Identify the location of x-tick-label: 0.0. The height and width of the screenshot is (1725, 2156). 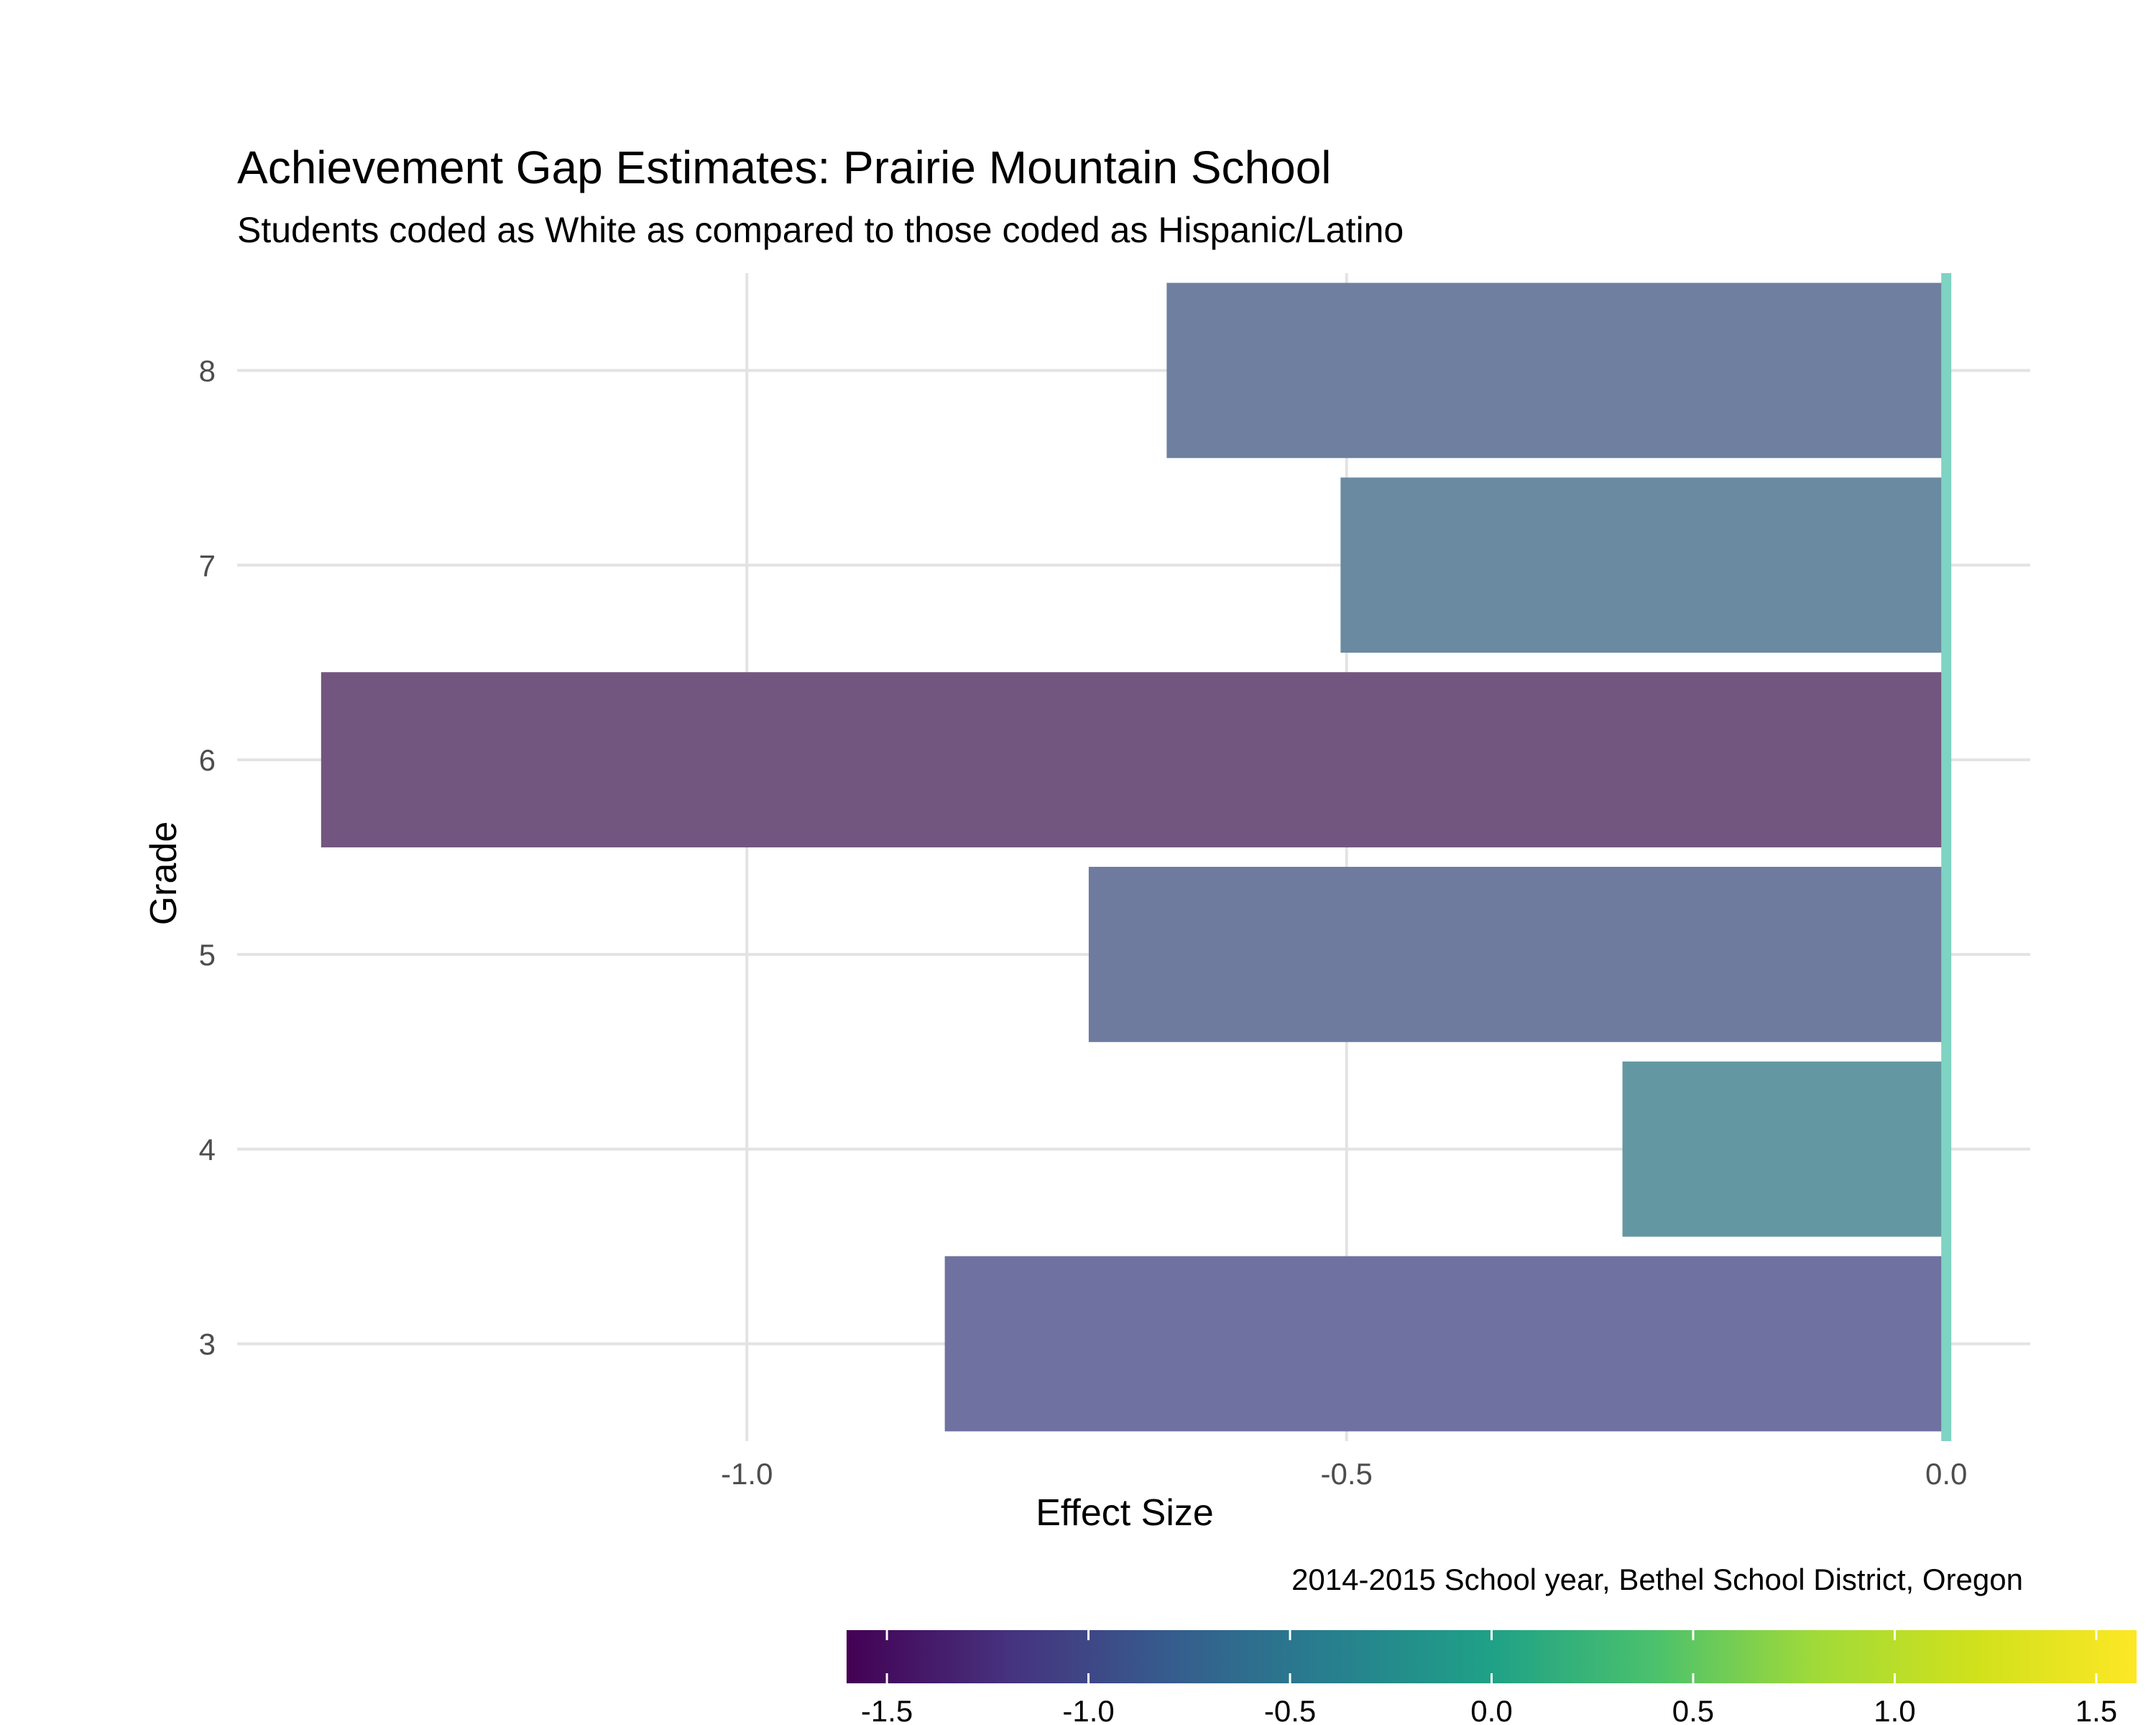
(1946, 1474).